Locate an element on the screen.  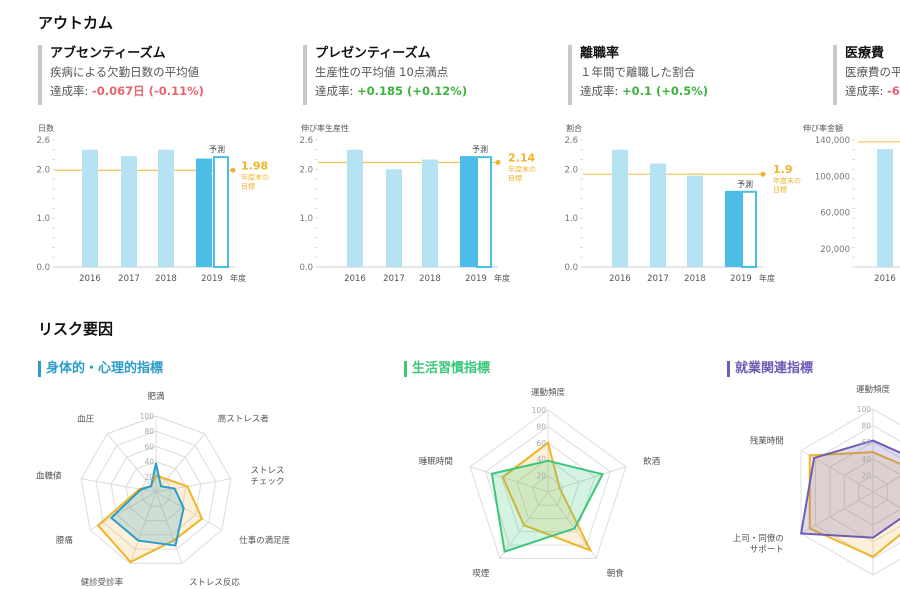
y-tick-label: 2.6 is located at coordinates (306, 141).